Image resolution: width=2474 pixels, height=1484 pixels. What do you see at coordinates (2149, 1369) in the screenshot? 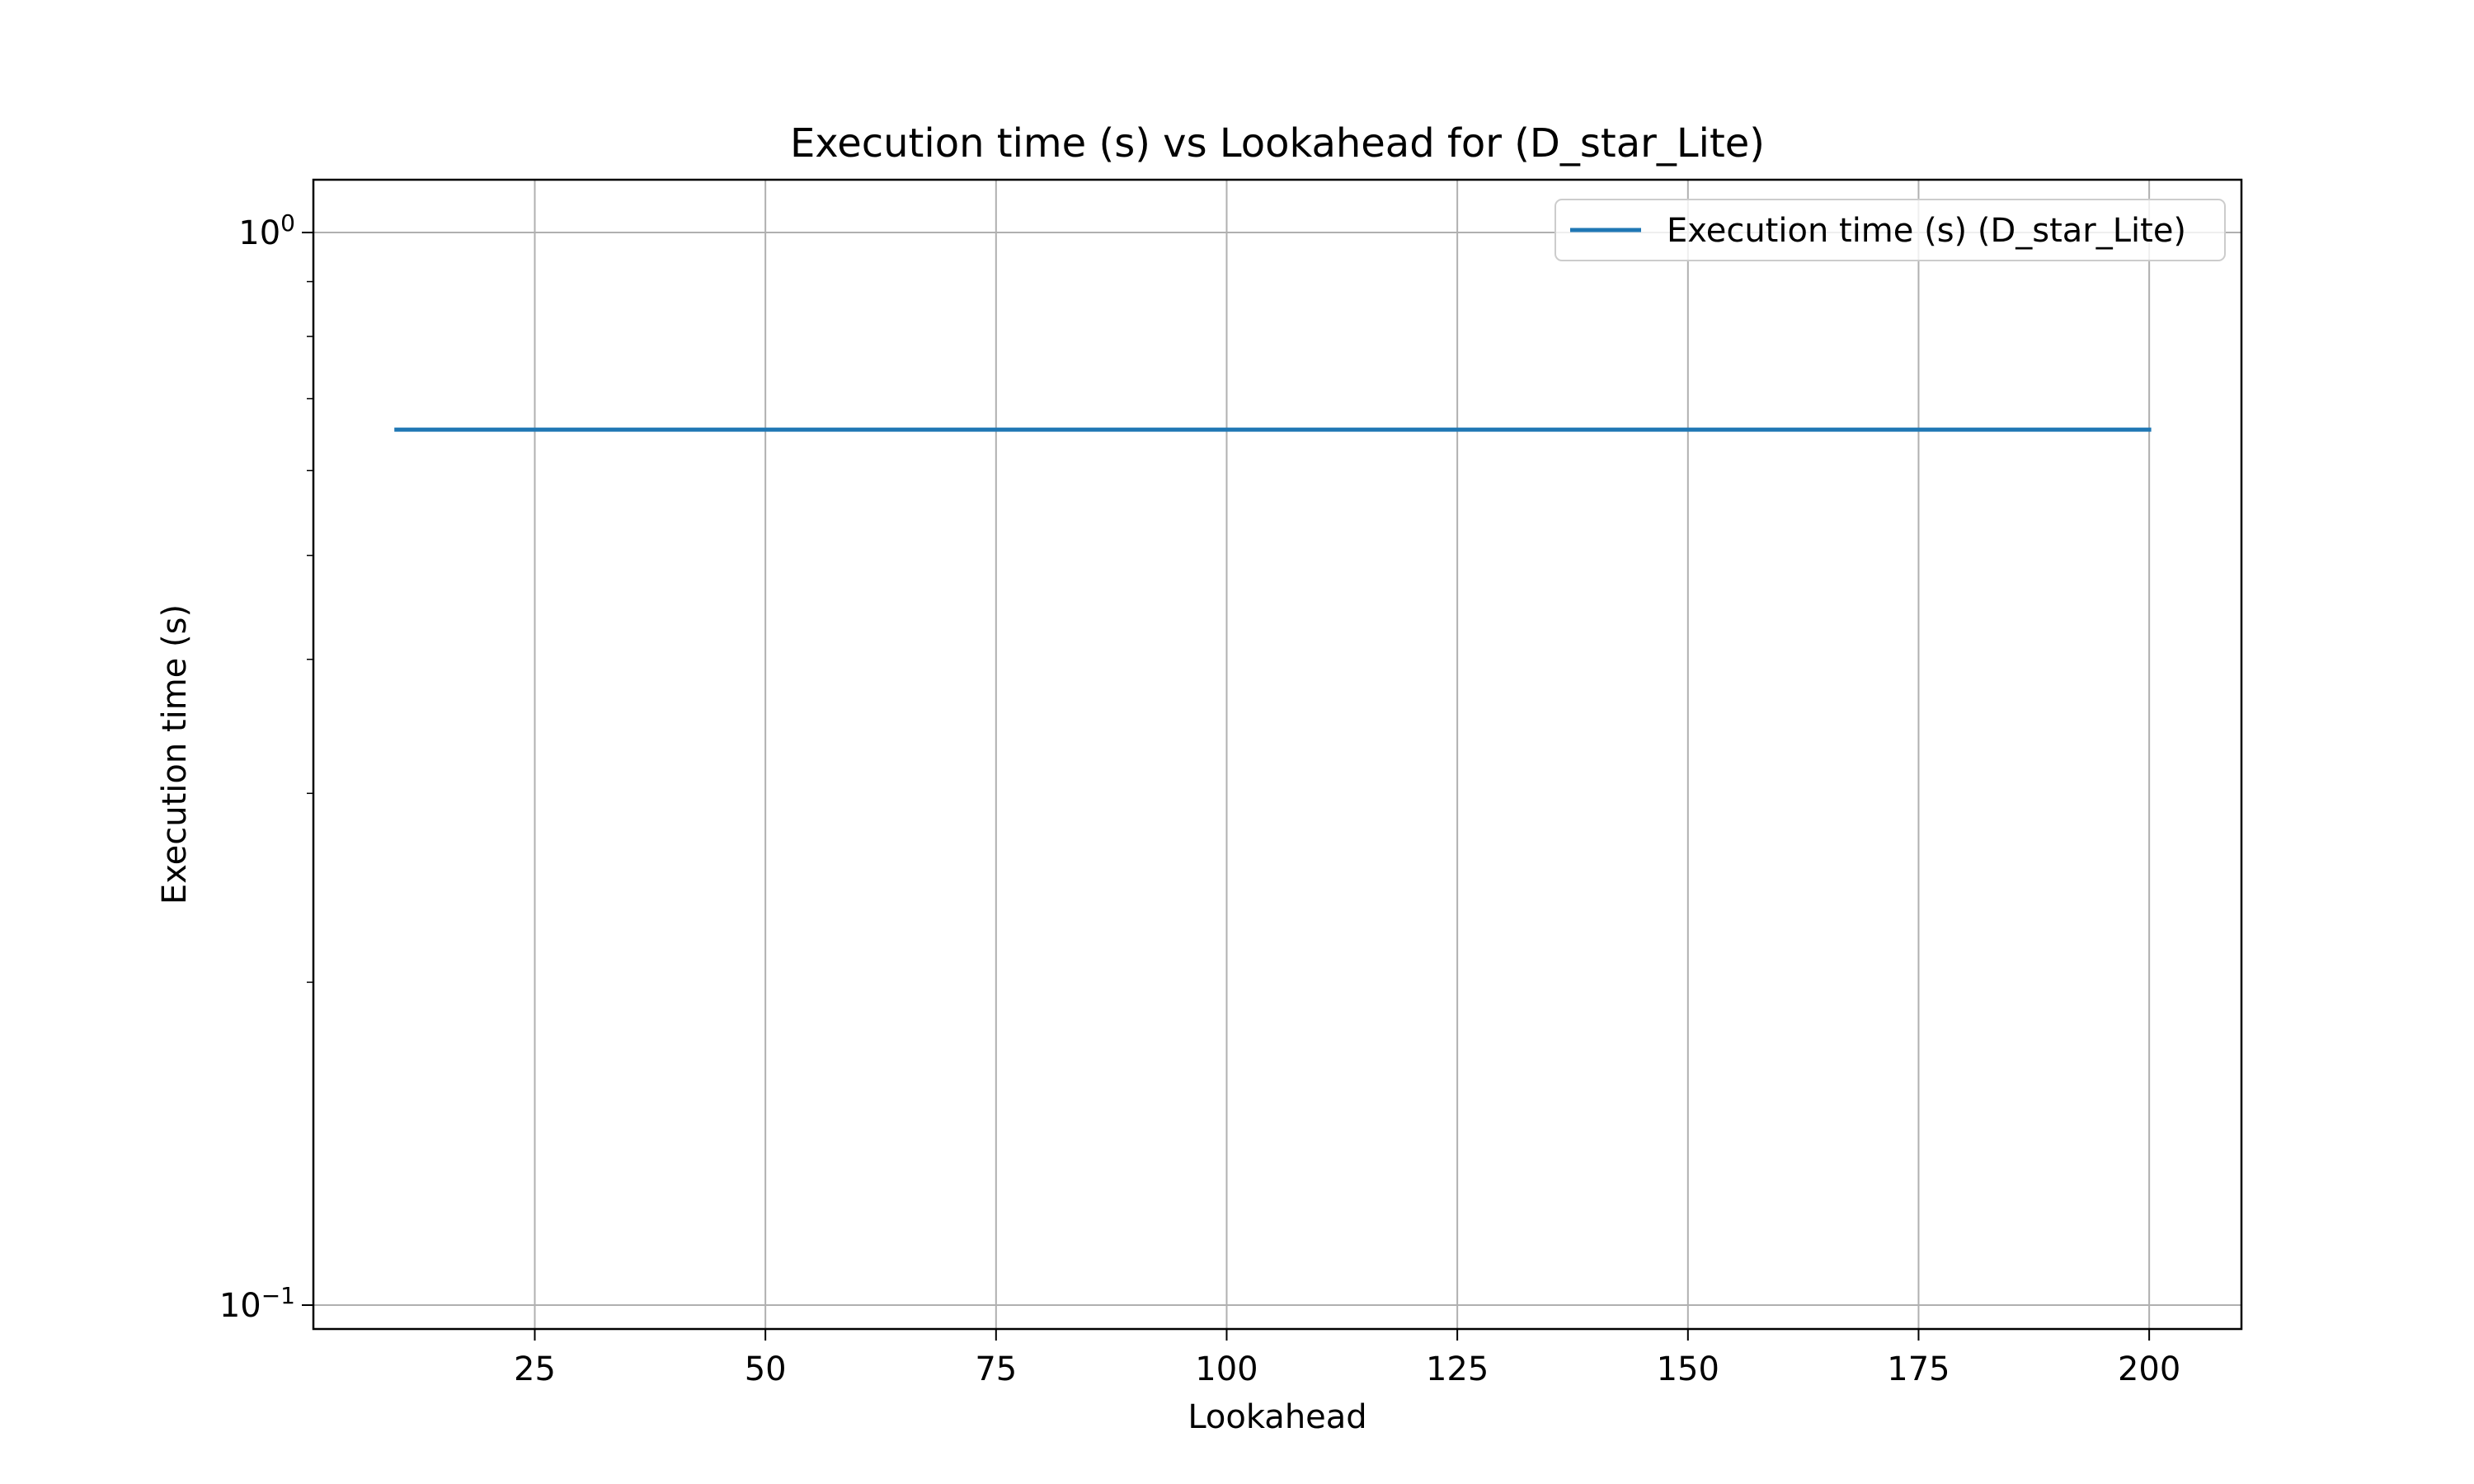
I see `x-tick-label: 200` at bounding box center [2149, 1369].